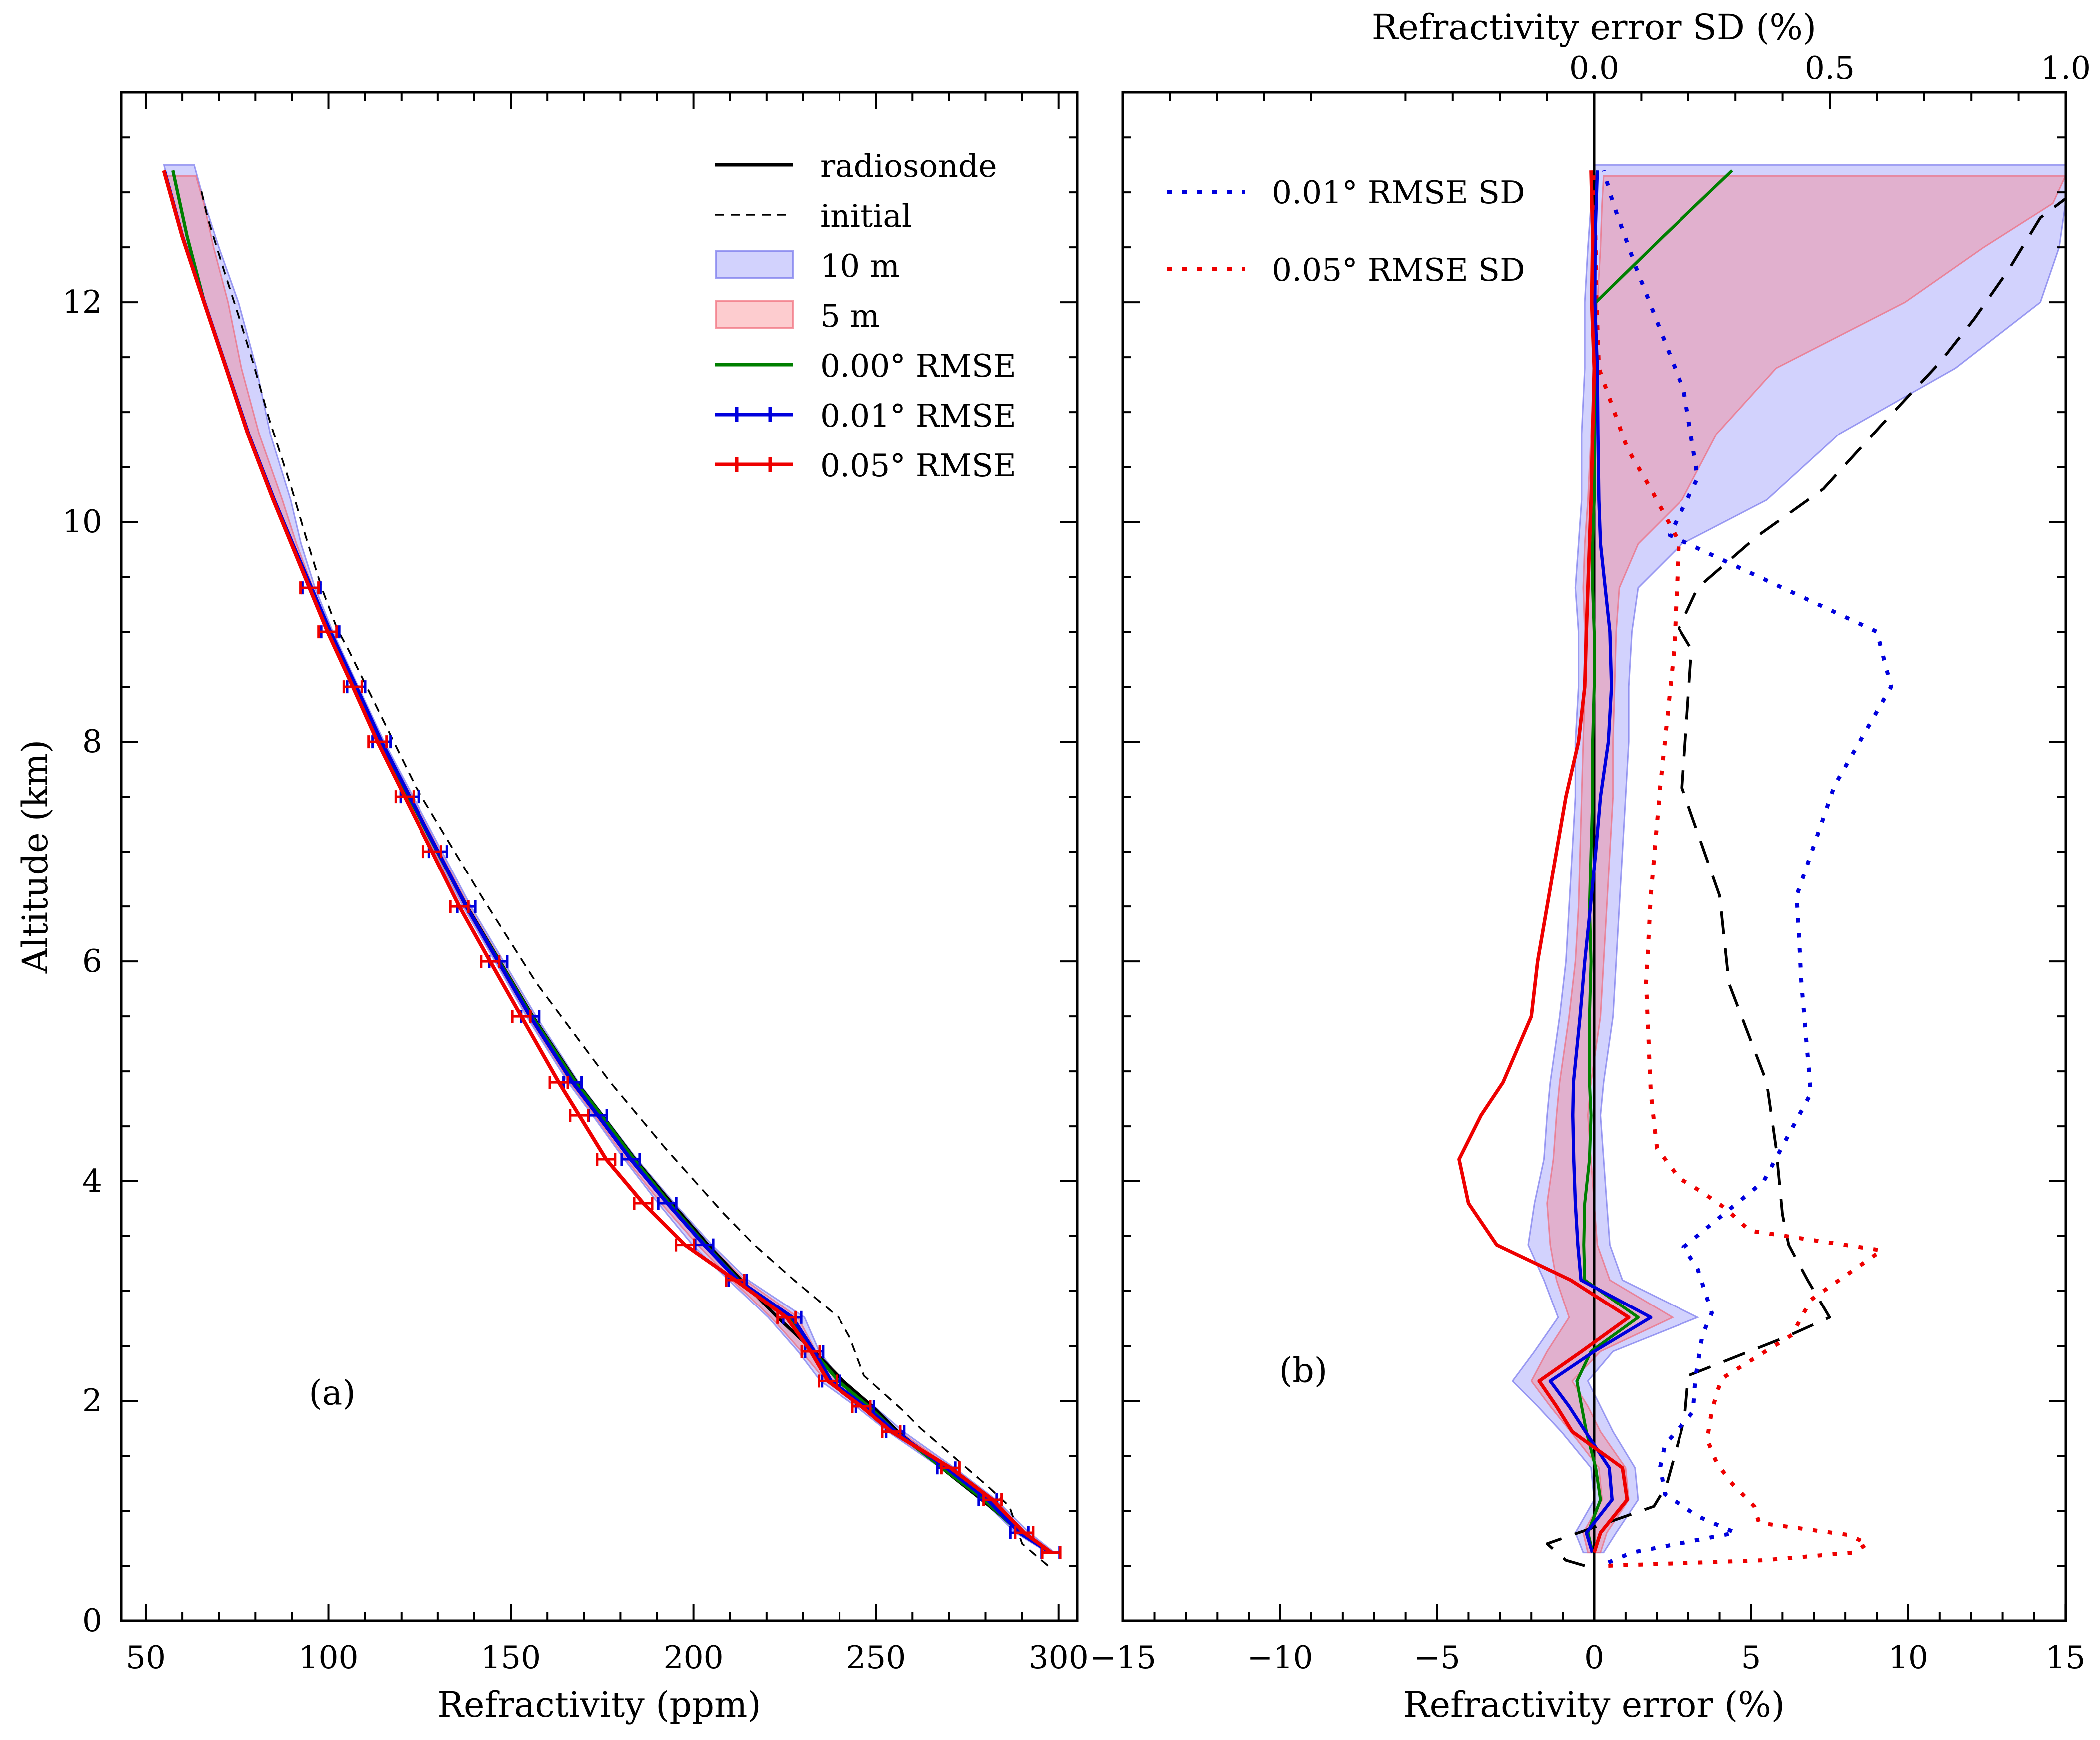 The height and width of the screenshot is (1740, 2100). I want to click on legend-label-initial: initial, so click(866, 215).